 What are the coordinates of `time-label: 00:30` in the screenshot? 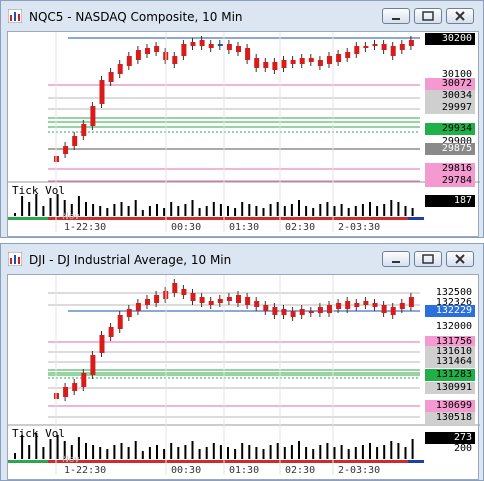 It's located at (186, 227).